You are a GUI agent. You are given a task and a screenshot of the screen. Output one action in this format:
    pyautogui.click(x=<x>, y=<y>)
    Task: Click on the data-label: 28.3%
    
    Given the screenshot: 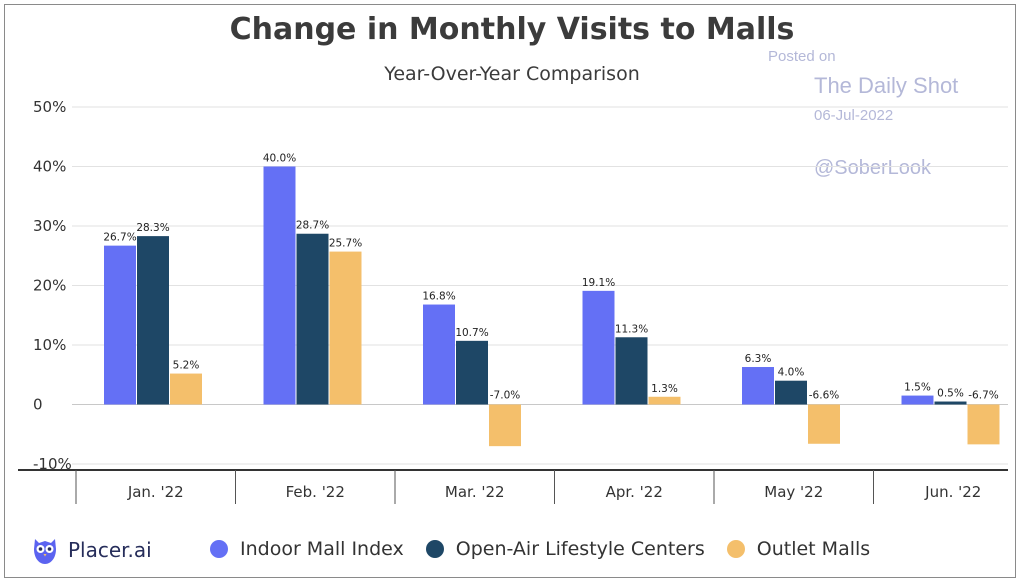 What is the action you would take?
    pyautogui.click(x=152, y=228)
    